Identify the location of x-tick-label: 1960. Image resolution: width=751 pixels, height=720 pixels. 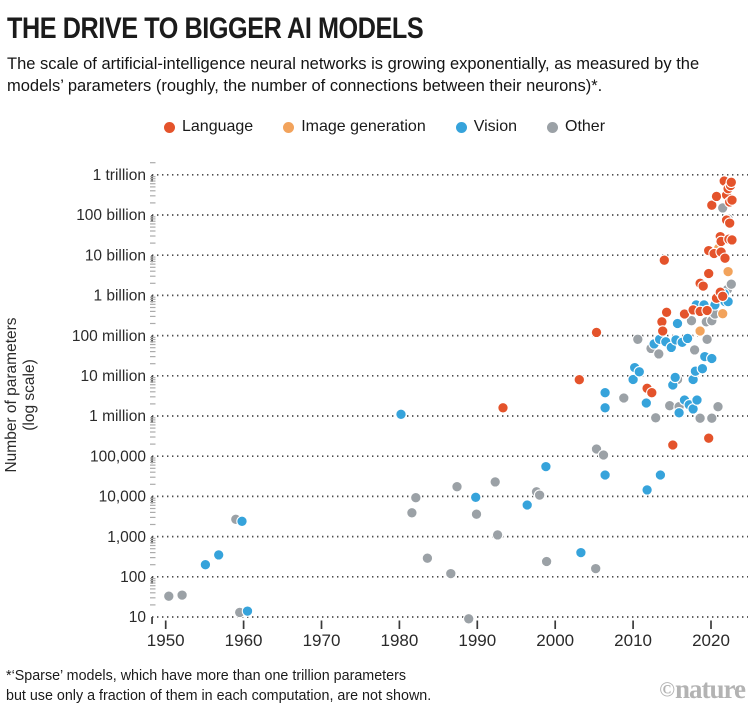
(244, 640).